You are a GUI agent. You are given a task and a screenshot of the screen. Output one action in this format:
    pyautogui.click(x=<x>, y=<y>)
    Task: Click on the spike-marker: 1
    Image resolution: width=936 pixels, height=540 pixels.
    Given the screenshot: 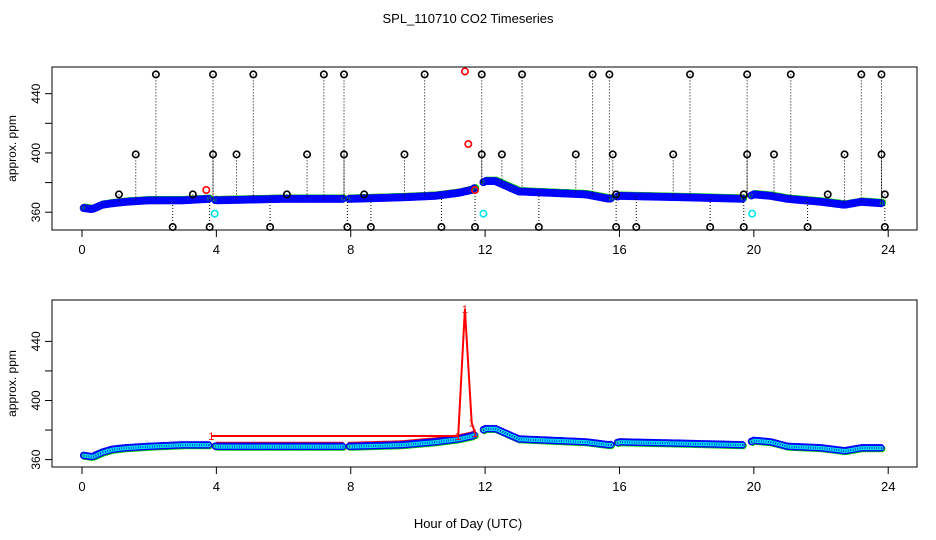 What is the action you would take?
    pyautogui.click(x=465, y=310)
    